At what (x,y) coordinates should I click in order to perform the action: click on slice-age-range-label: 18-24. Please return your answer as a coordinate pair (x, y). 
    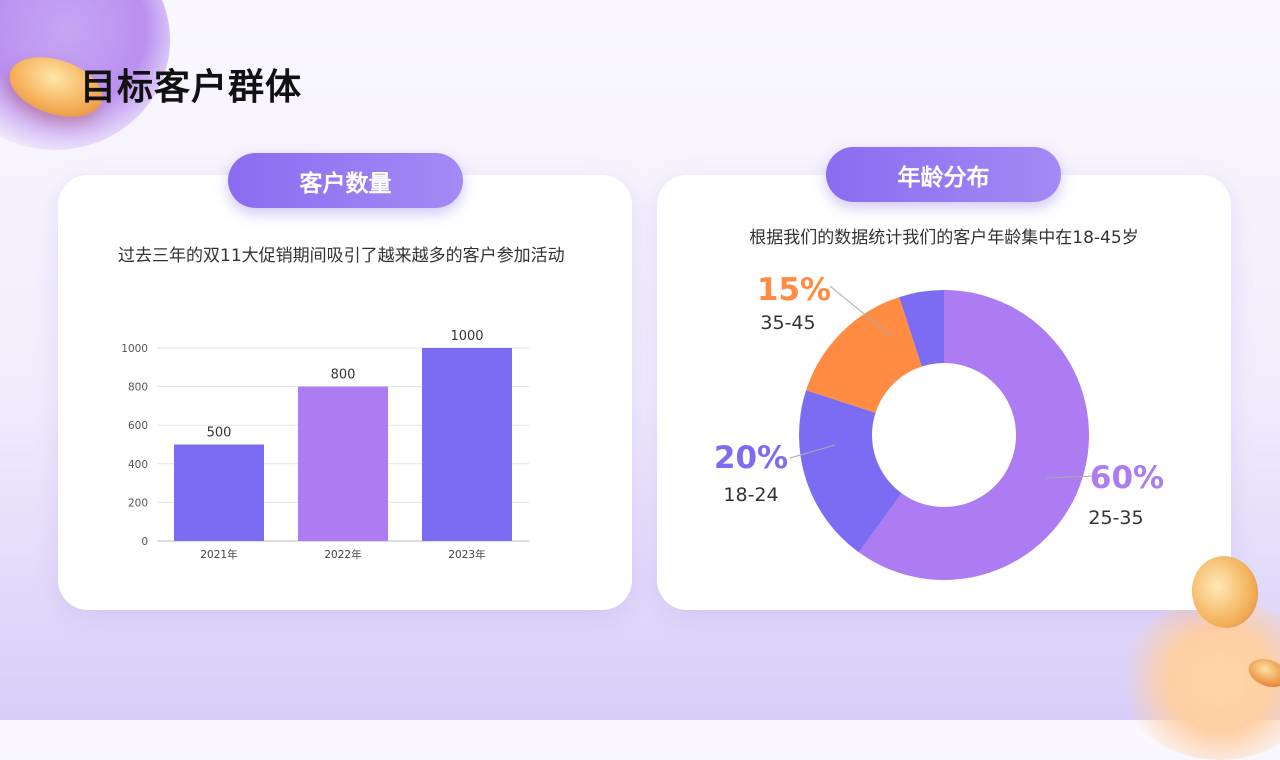
    Looking at the image, I should click on (750, 495).